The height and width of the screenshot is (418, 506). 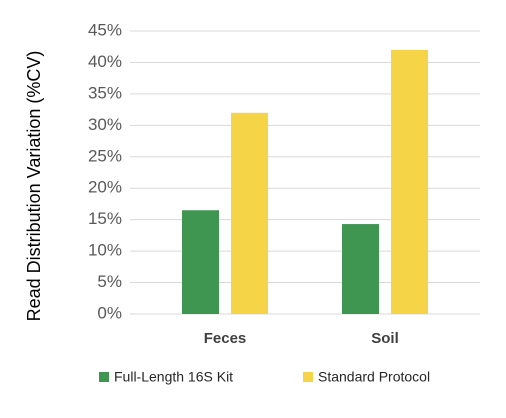 I want to click on y-tick-label: 20%, so click(x=105, y=187).